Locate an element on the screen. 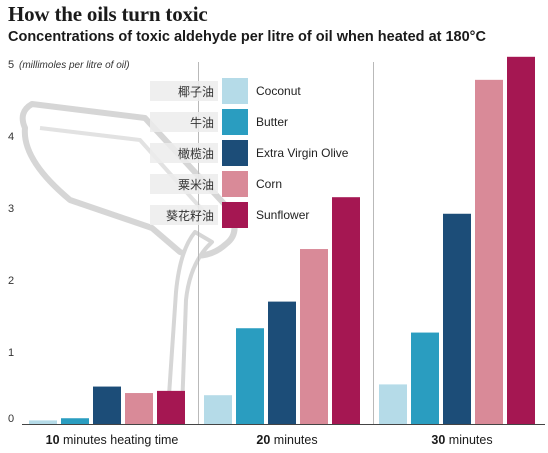  legend-swatch-coconut is located at coordinates (235, 91).